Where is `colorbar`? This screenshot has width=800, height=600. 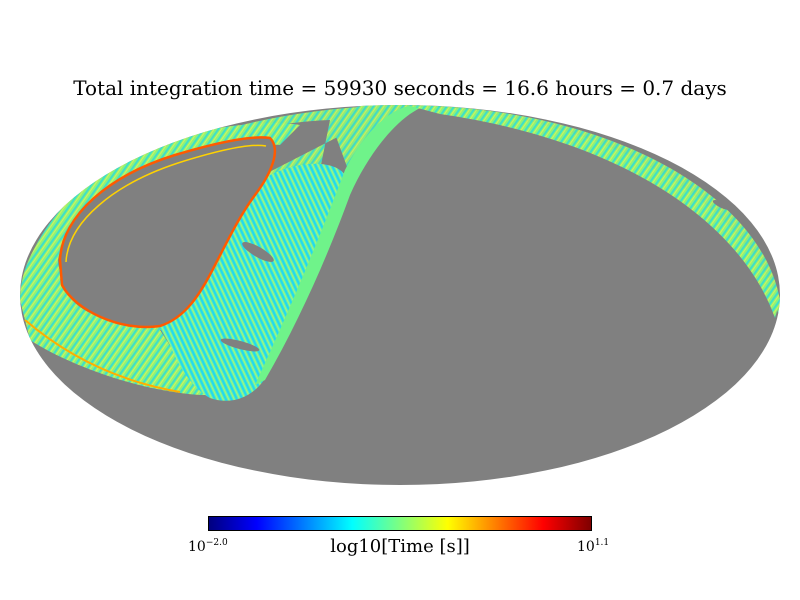
colorbar is located at coordinates (400, 523).